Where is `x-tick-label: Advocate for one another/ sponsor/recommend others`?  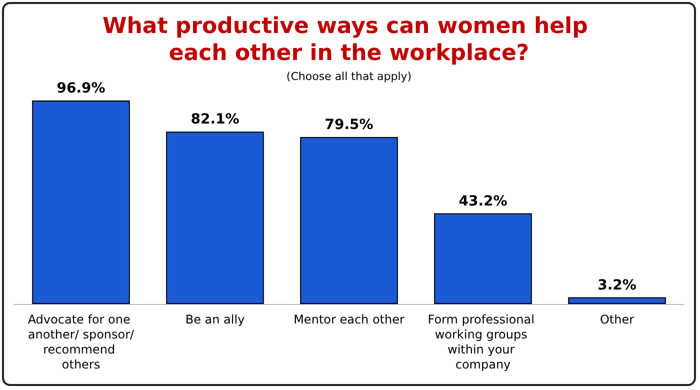
x-tick-label: Advocate for one another/ sponsor/recommend others is located at coordinates (82, 342).